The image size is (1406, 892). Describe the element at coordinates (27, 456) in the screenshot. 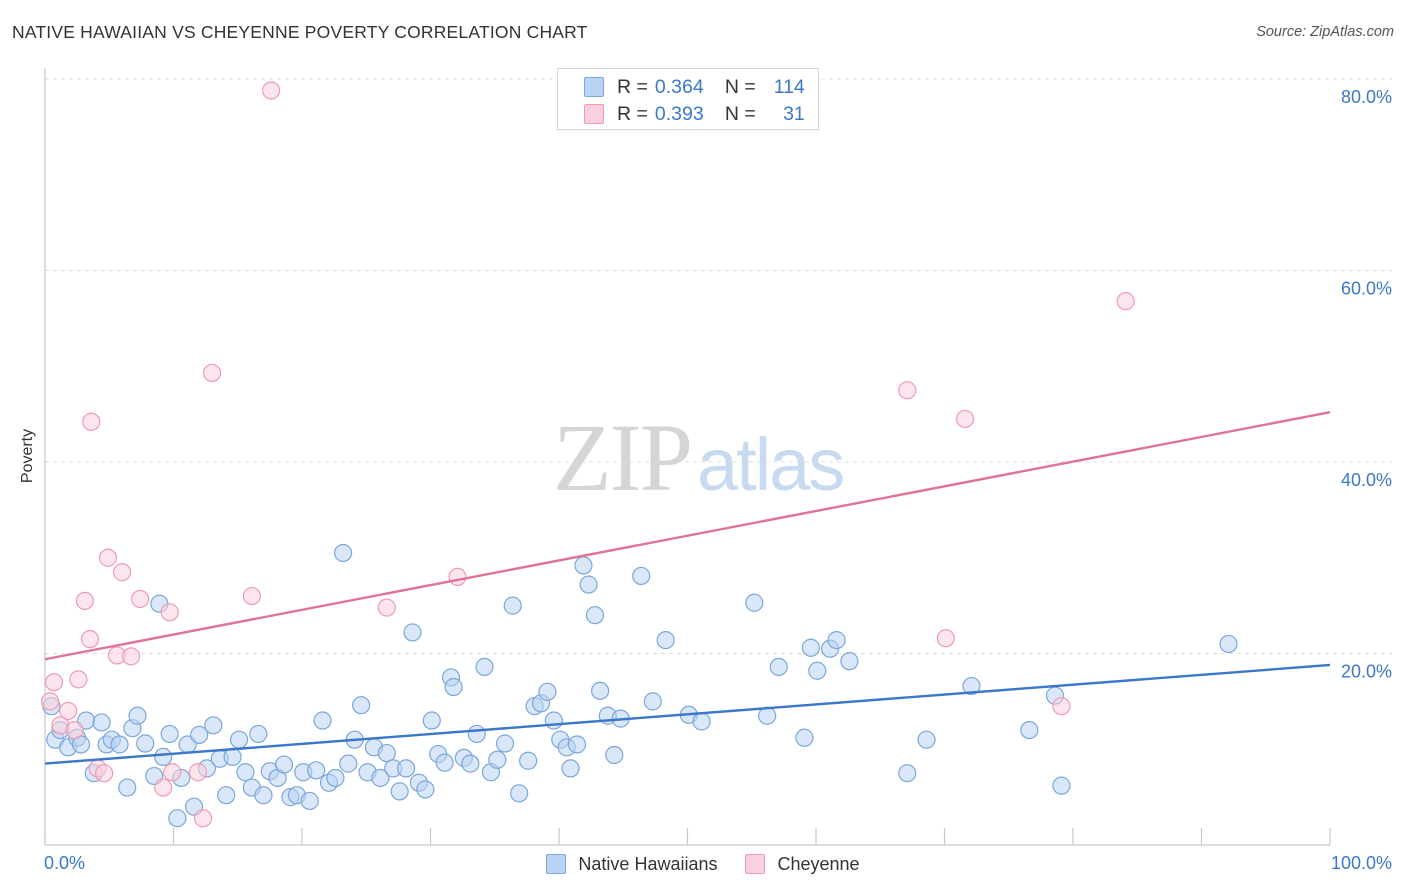

I see `y-axis-title: Poverty` at that location.